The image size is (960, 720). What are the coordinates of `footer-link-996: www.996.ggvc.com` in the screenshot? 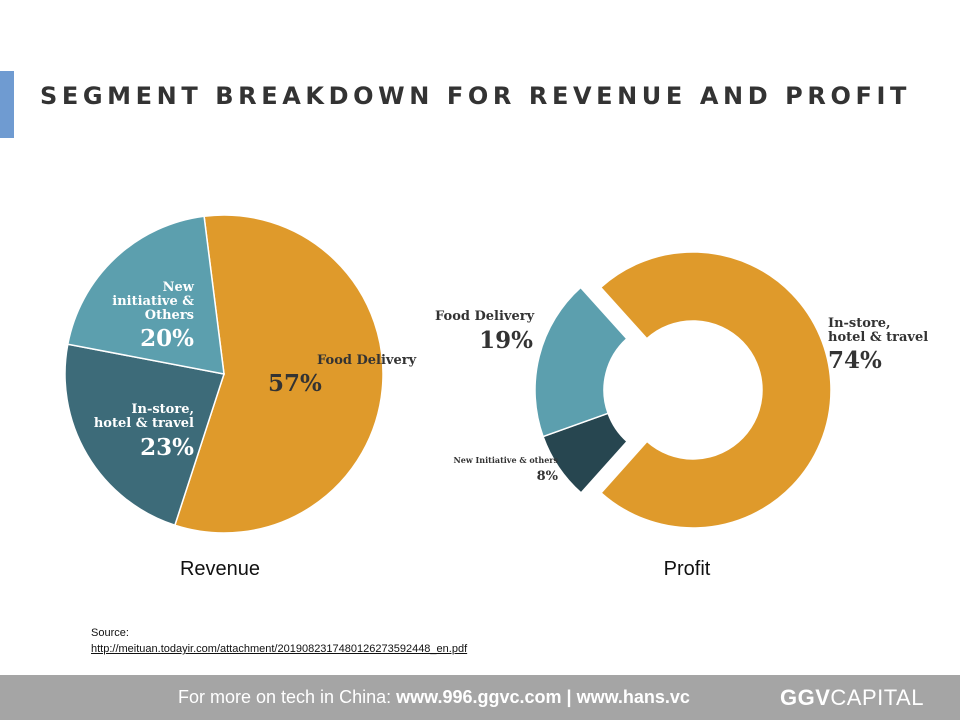 It's located at (479, 697).